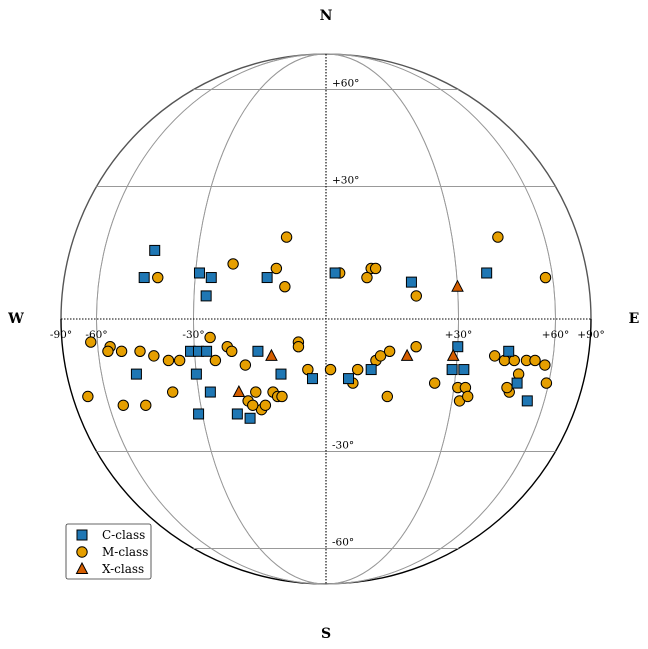 Image resolution: width=648 pixels, height=649 pixels. I want to click on legend-label: M-class, so click(125, 552).